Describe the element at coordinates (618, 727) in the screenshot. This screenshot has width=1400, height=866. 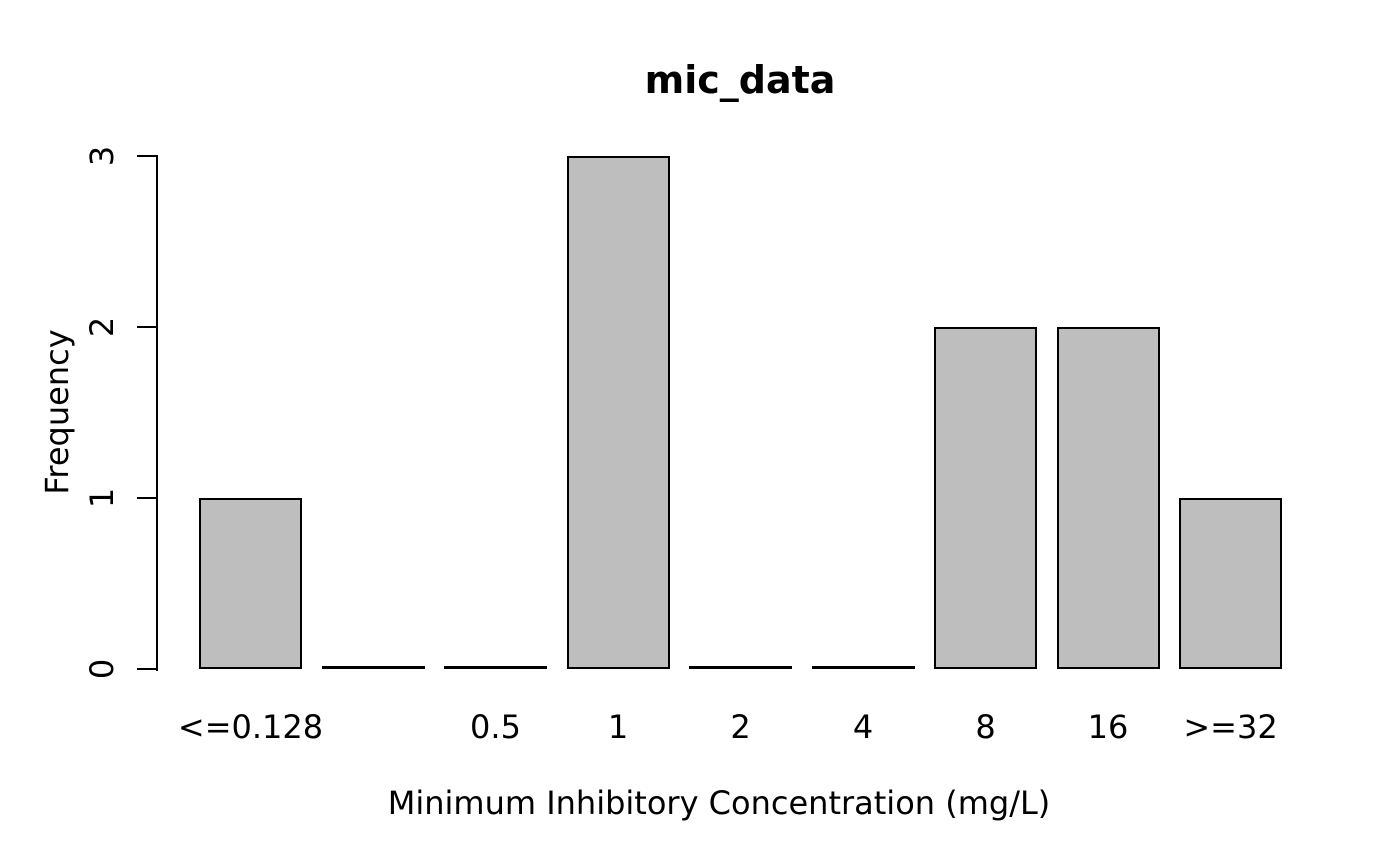
I see `x-tick-label: 1` at that location.